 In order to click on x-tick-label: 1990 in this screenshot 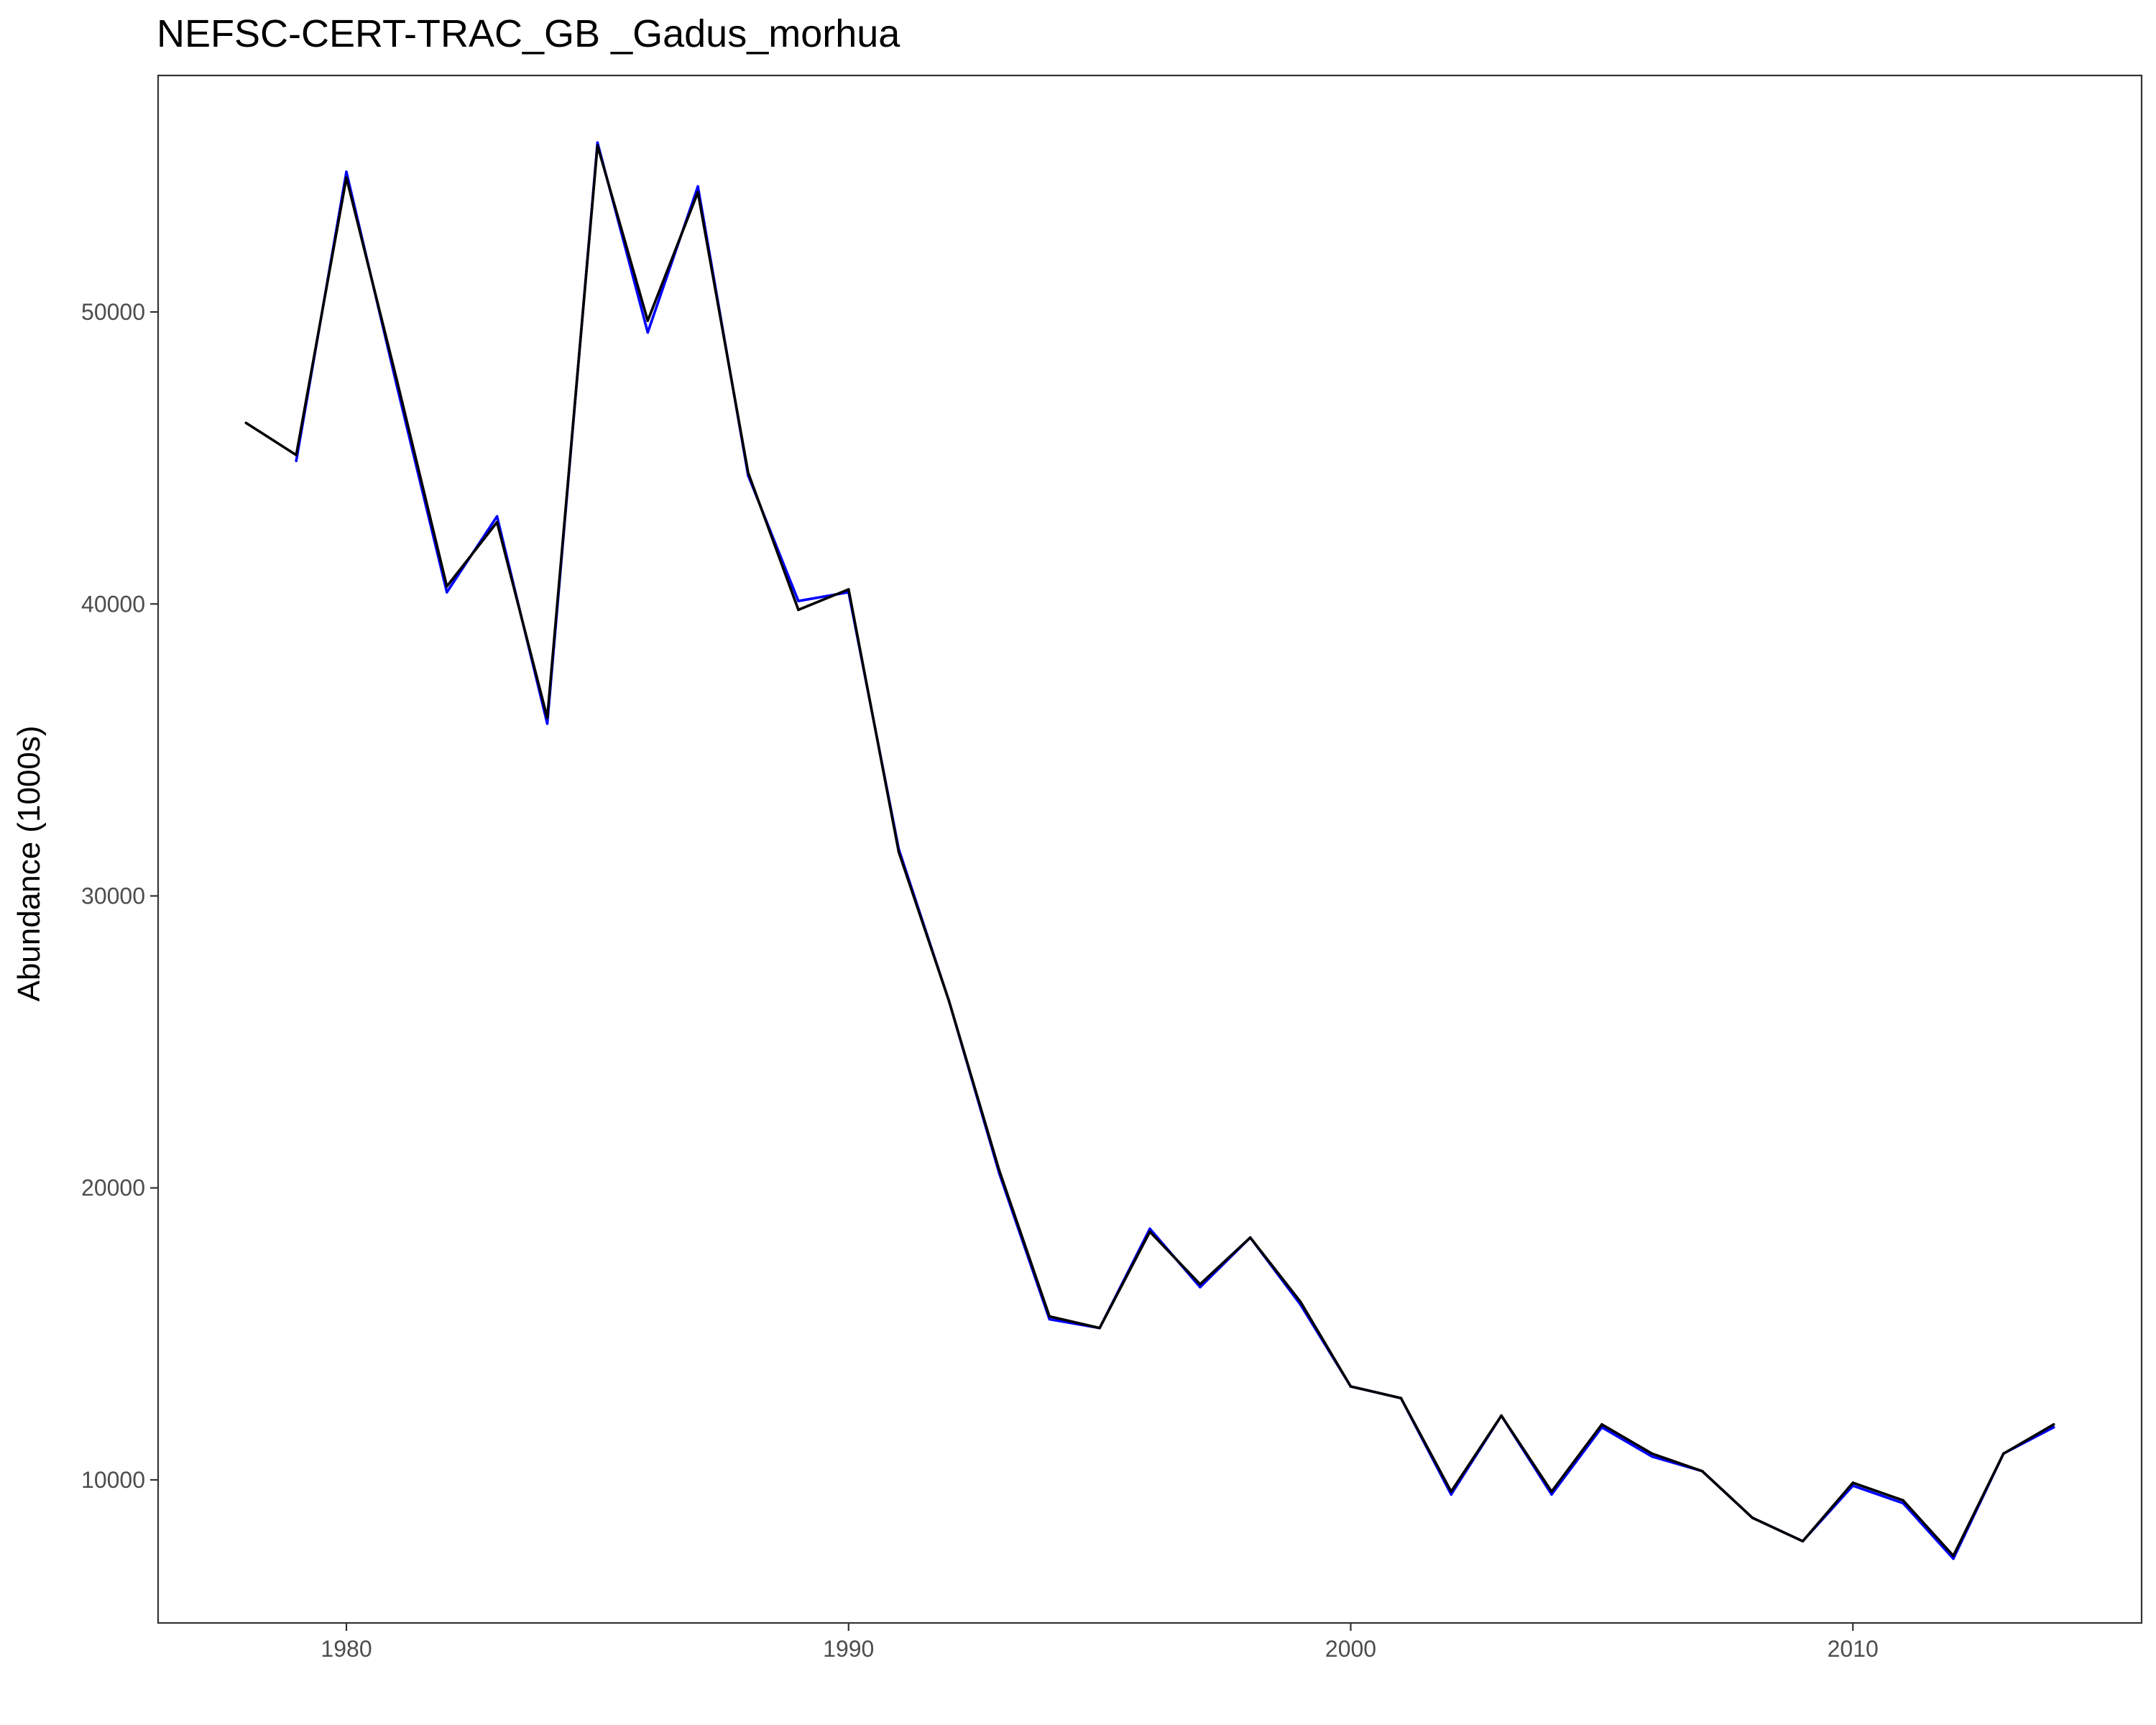, I will do `click(848, 1649)`.